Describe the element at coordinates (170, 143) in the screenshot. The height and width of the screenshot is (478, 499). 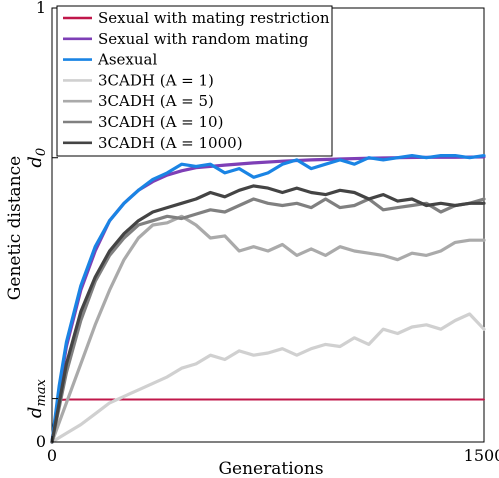
I see `legend-label-7: 3CADH (A = 1000)` at that location.